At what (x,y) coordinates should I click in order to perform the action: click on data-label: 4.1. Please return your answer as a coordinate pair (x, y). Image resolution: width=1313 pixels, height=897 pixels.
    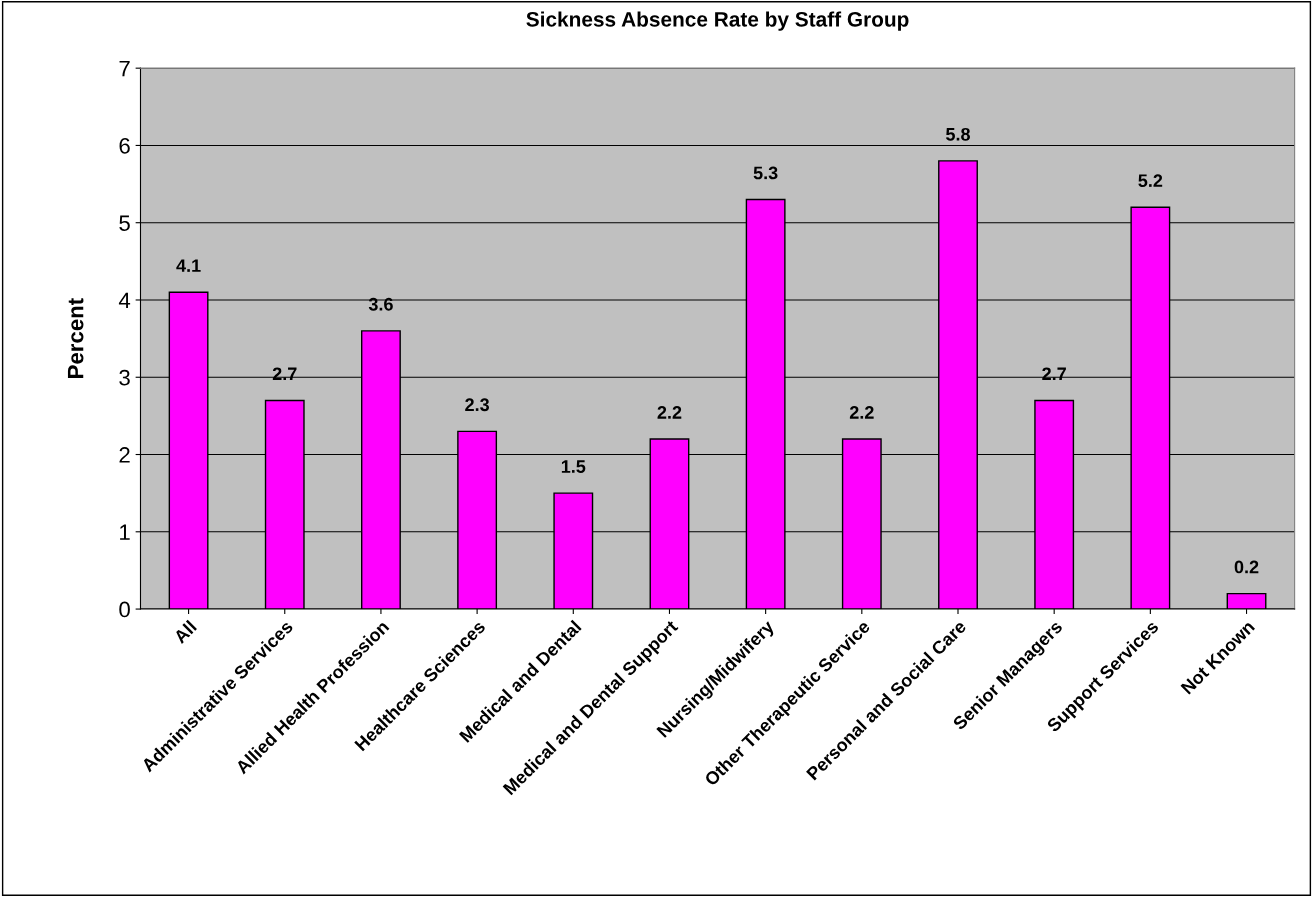
    Looking at the image, I should click on (188, 265).